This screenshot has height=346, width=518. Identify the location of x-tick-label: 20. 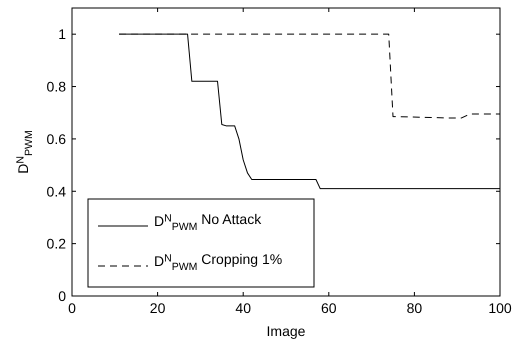
(158, 308).